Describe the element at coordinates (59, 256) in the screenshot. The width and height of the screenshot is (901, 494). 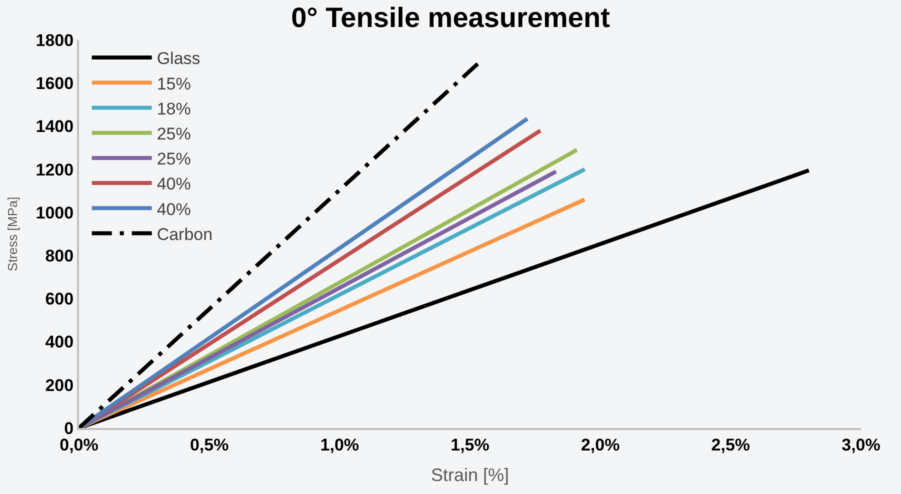
I see `y-tick-label: 800` at that location.